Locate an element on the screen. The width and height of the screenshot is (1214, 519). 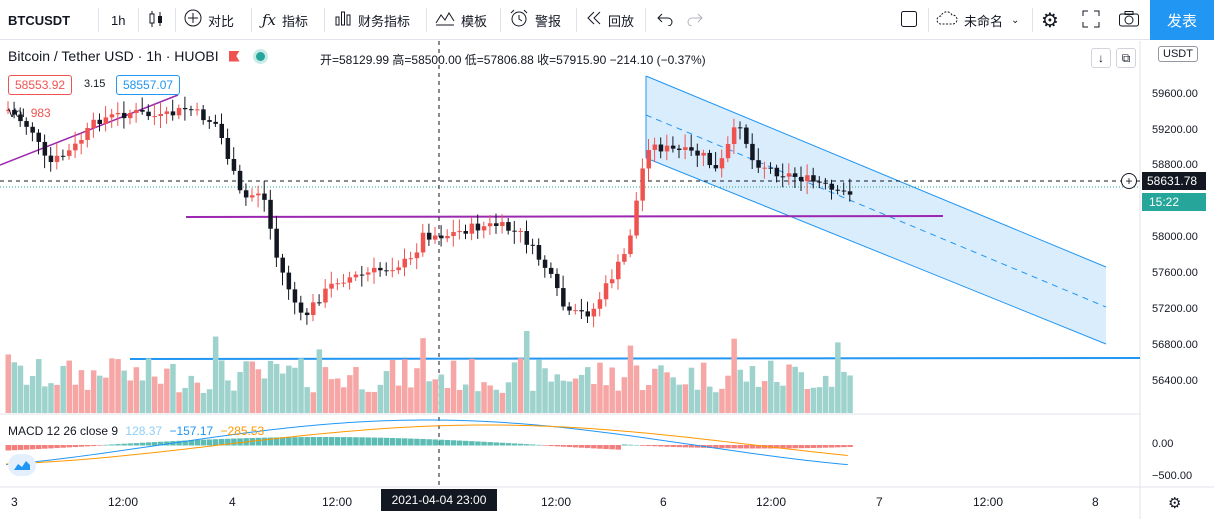
templates-button: 模板 is located at coordinates (461, 20).